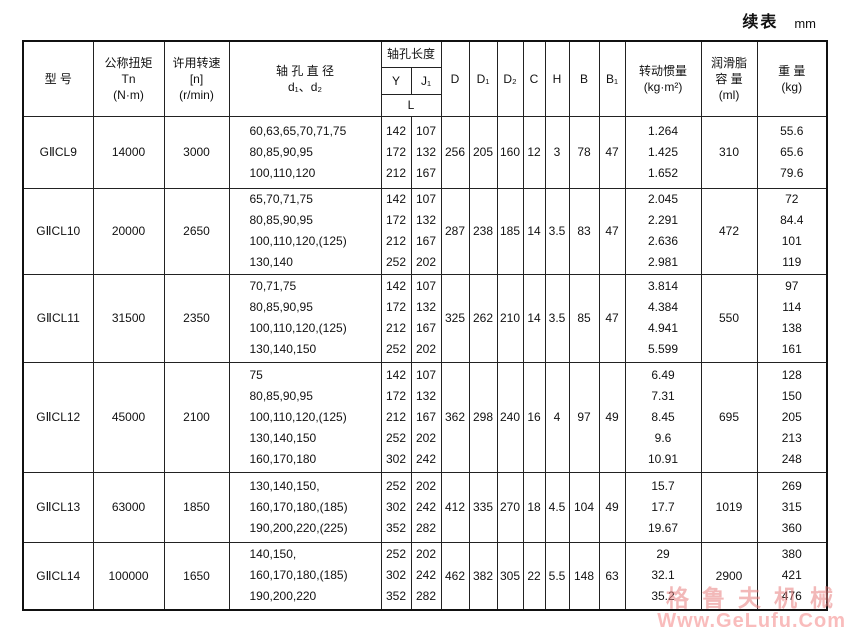 The width and height of the screenshot is (848, 633). What do you see at coordinates (483, 576) in the screenshot?
I see `cell-d1: 382` at bounding box center [483, 576].